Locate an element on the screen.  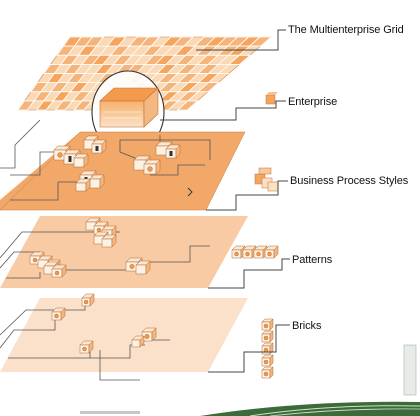
bps-layer is located at coordinates (123, 165).